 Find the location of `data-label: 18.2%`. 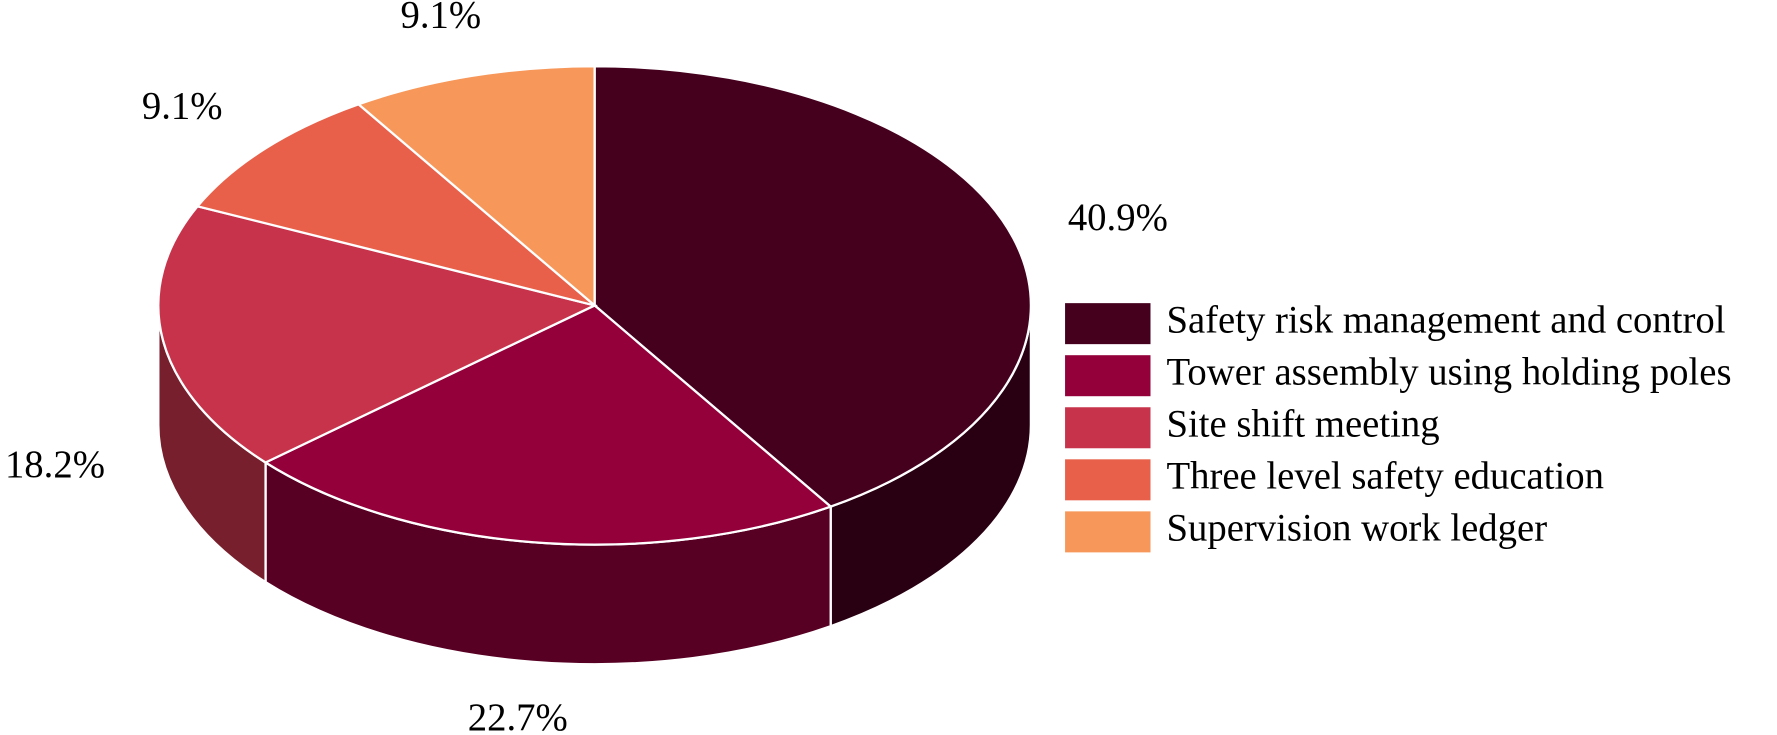

data-label: 18.2% is located at coordinates (55, 464).